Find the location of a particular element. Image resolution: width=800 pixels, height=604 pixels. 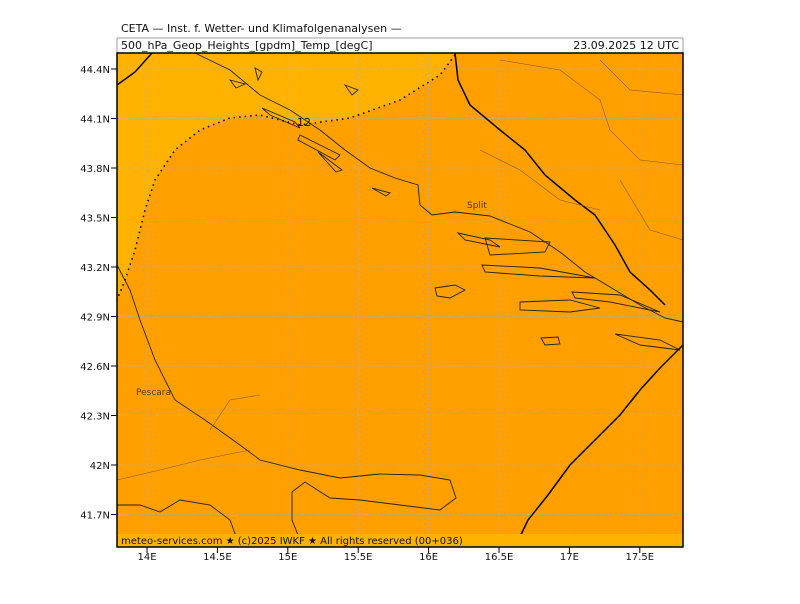

place-label: Split is located at coordinates (477, 206).